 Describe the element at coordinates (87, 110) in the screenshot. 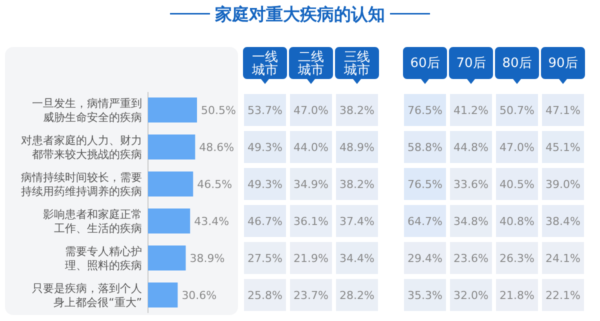

I see `y-tick-label: 一旦发生，病情严重到威胁生命安全的疾病` at that location.